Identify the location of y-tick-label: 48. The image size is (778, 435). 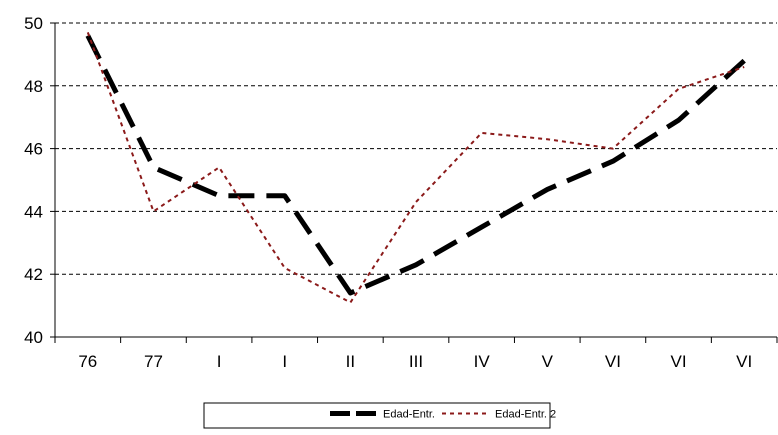
(33, 86).